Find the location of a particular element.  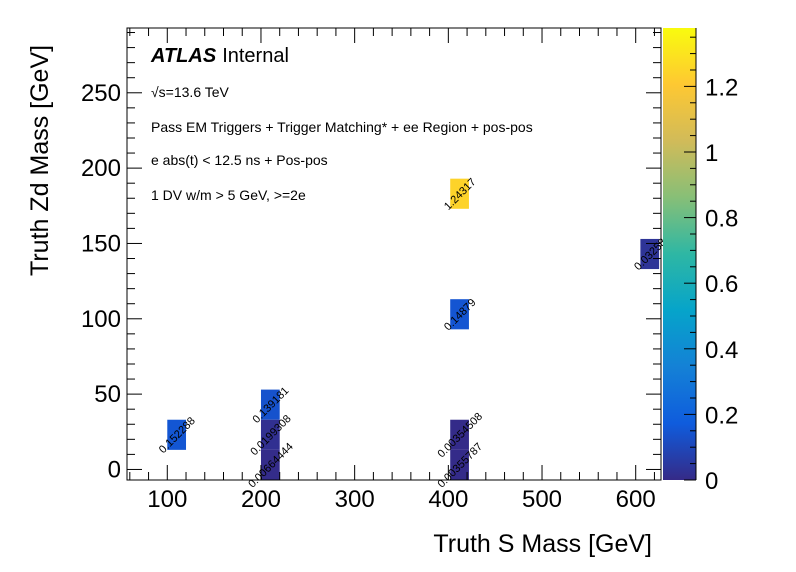

y-tick-label: 250 is located at coordinates (101, 93).